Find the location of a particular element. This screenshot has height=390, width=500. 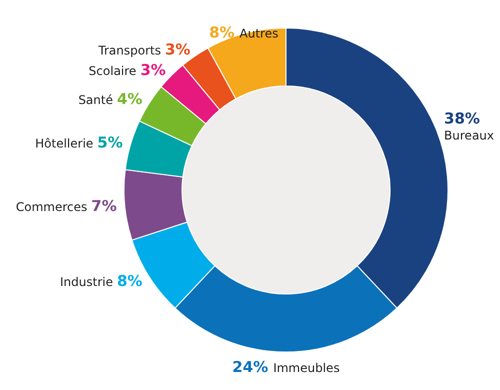

data-label: 5% is located at coordinates (110, 143).